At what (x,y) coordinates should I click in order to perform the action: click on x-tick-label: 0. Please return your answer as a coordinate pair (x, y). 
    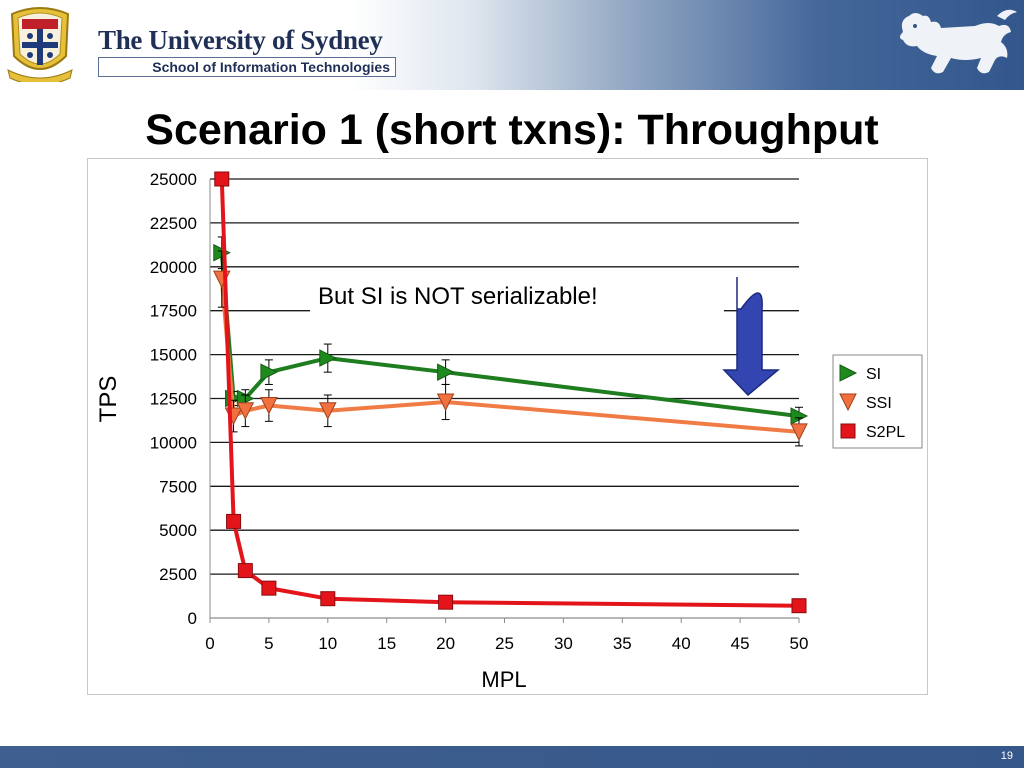
    Looking at the image, I should click on (209, 643).